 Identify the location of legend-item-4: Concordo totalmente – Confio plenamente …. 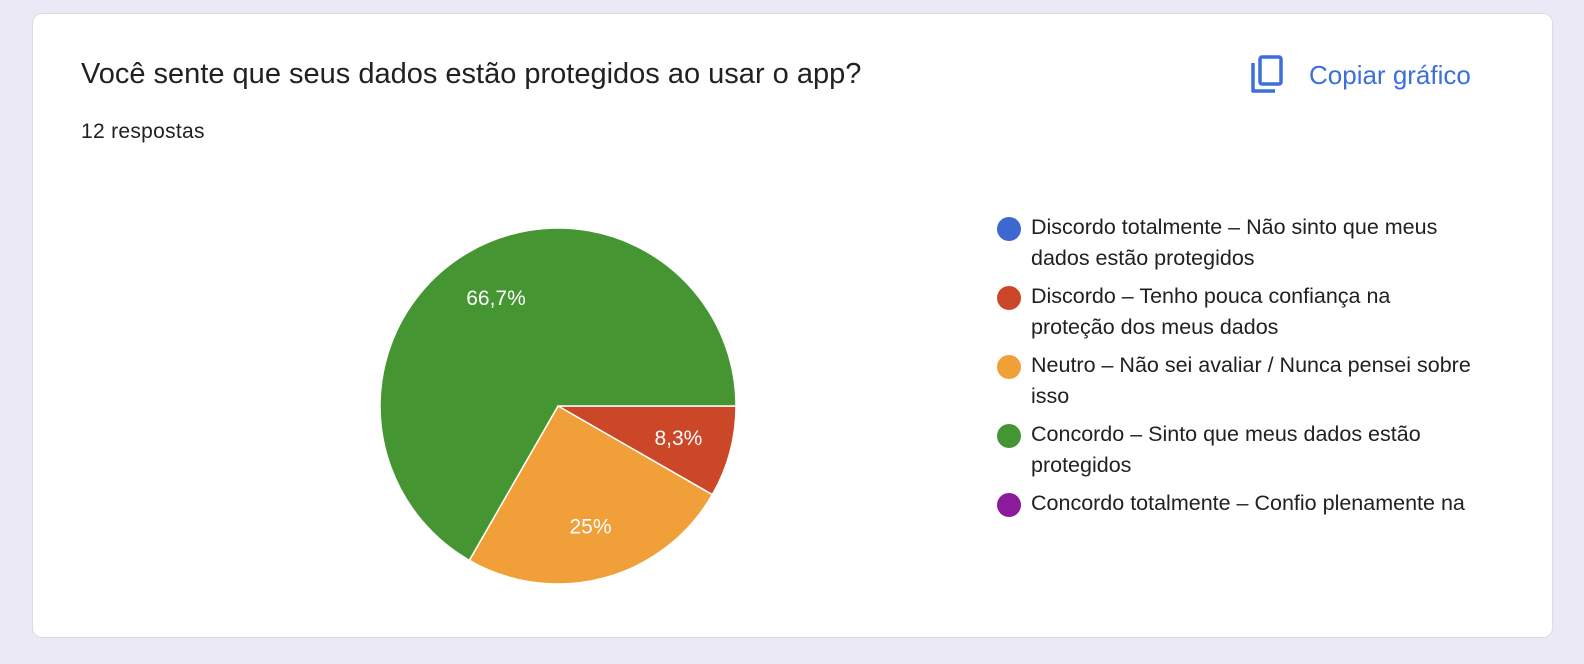
(1237, 503).